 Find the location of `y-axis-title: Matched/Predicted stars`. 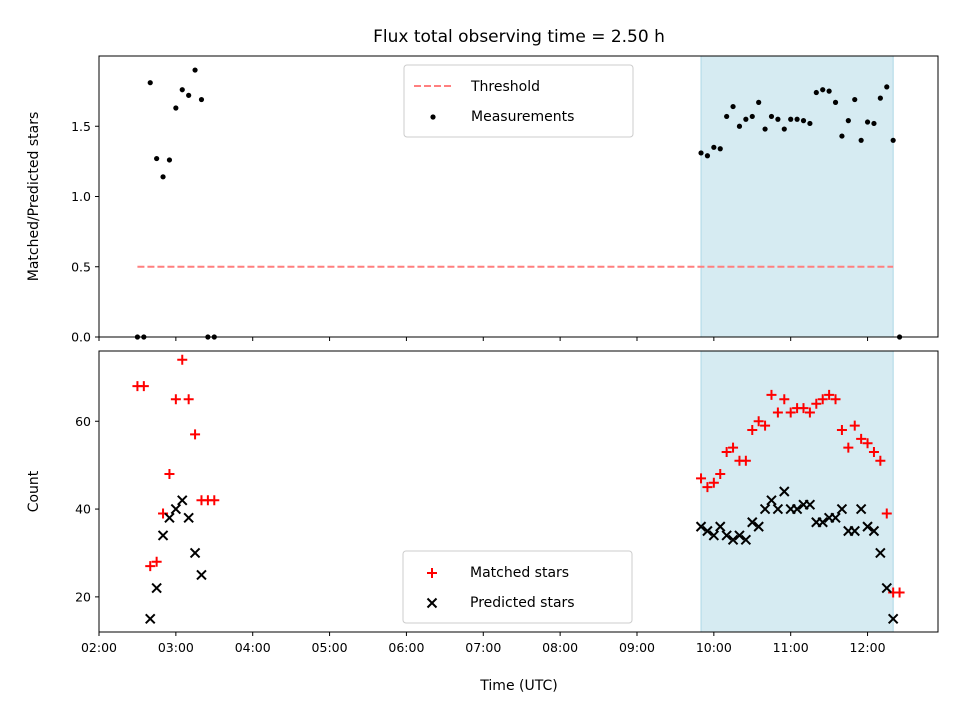

y-axis-title: Matched/Predicted stars is located at coordinates (34, 197).